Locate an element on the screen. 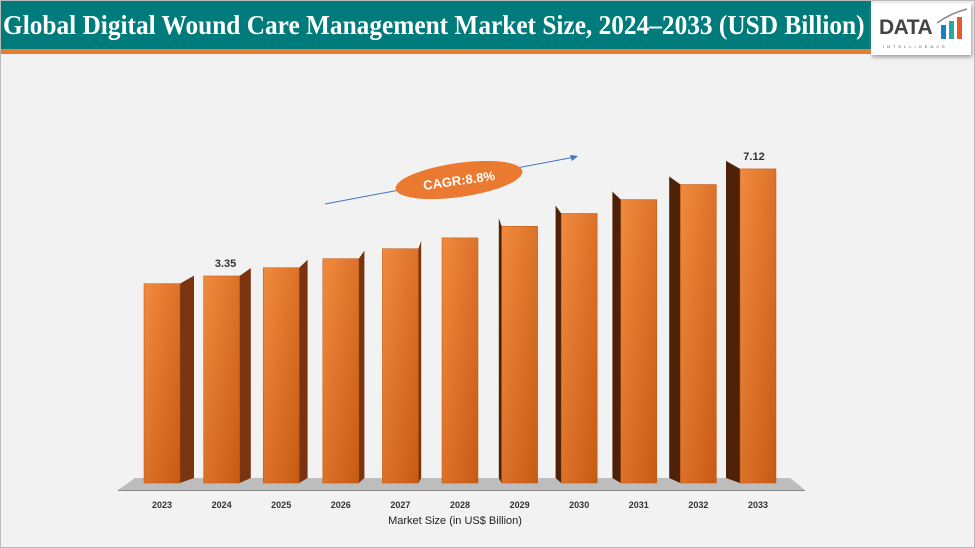 The width and height of the screenshot is (975, 548). bar-2024 is located at coordinates (221, 379).